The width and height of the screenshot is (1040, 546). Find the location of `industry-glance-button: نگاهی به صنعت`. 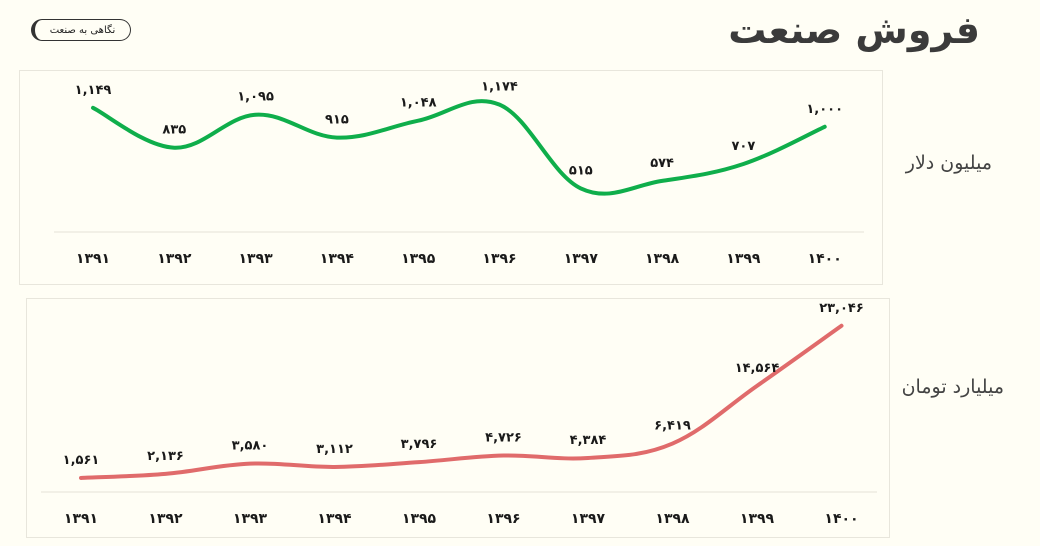

industry-glance-button: نگاهی به صنعت is located at coordinates (81, 30).